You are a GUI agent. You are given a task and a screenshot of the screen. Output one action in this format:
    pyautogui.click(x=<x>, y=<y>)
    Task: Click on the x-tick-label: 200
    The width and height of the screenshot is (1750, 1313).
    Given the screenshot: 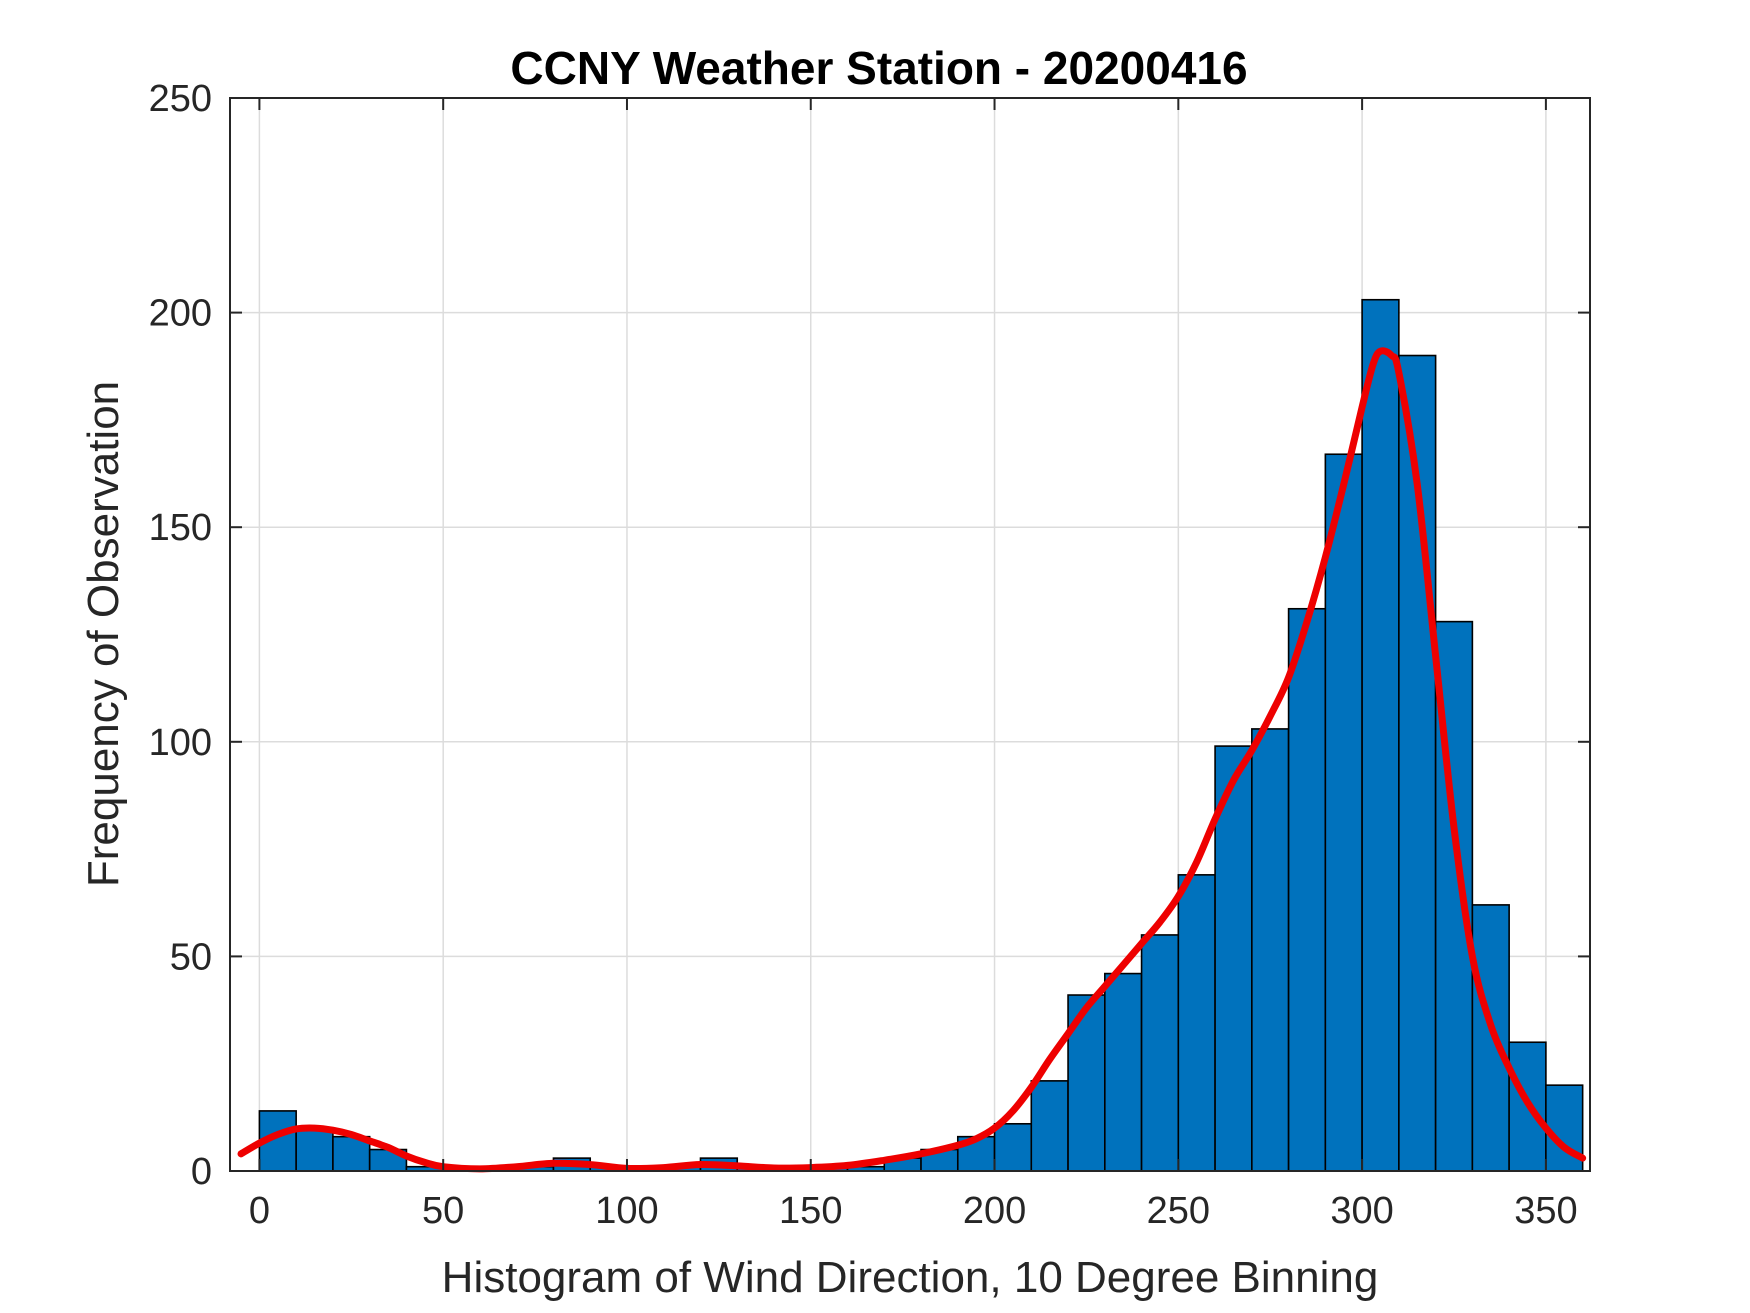 What is the action you would take?
    pyautogui.click(x=994, y=1211)
    